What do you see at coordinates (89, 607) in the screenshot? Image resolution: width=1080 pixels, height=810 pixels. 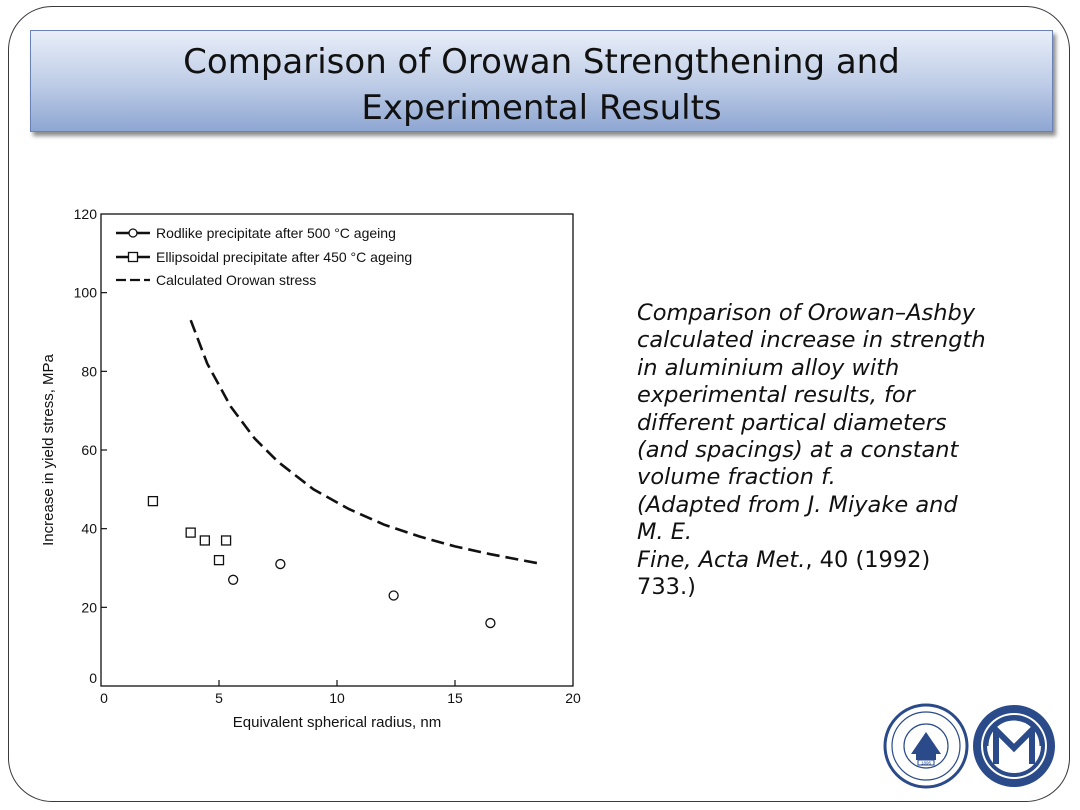 I see `y-tick-label: 20` at bounding box center [89, 607].